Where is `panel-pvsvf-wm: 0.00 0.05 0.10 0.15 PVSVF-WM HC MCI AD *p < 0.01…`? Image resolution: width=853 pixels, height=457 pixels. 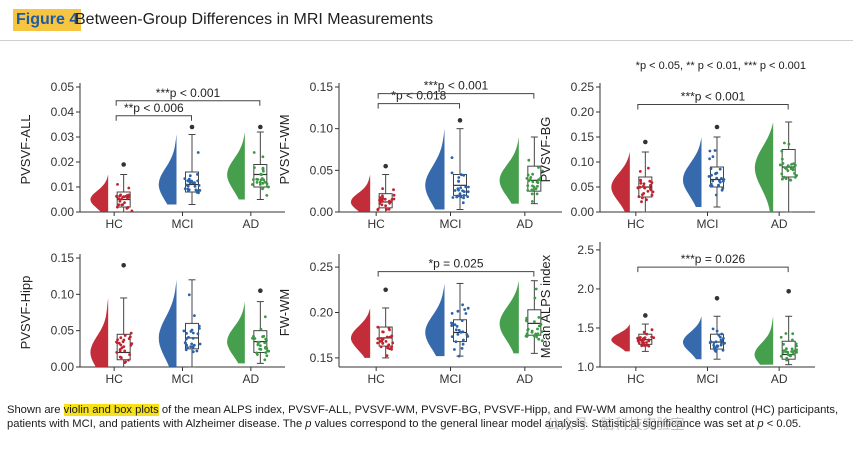 panel-pvsvf-wm: 0.00 0.05 0.10 0.15 PVSVF-WM HC MCI AD *p < 0.01… is located at coordinates (419, 155).